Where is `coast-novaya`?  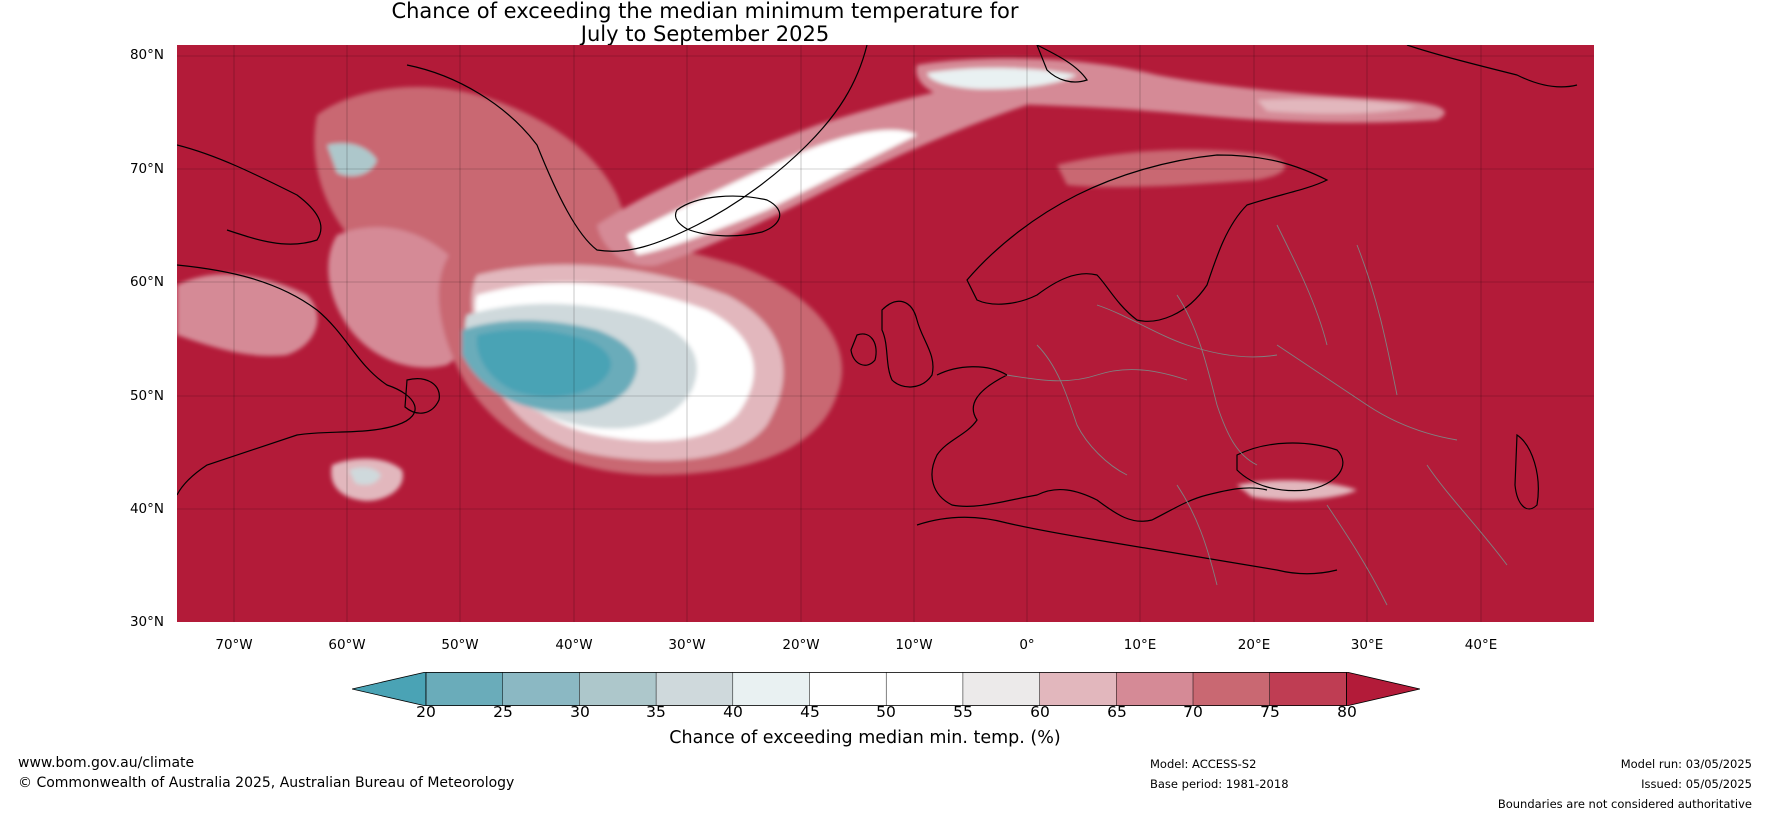
coast-novaya is located at coordinates (1492, 66).